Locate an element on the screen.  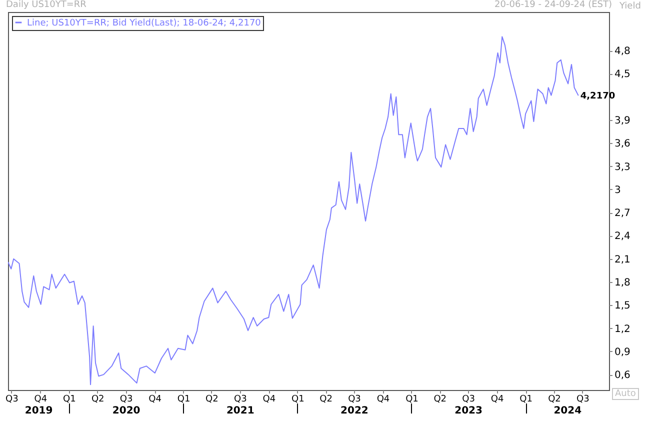
y-tick-label: 2,7 is located at coordinates (622, 214).